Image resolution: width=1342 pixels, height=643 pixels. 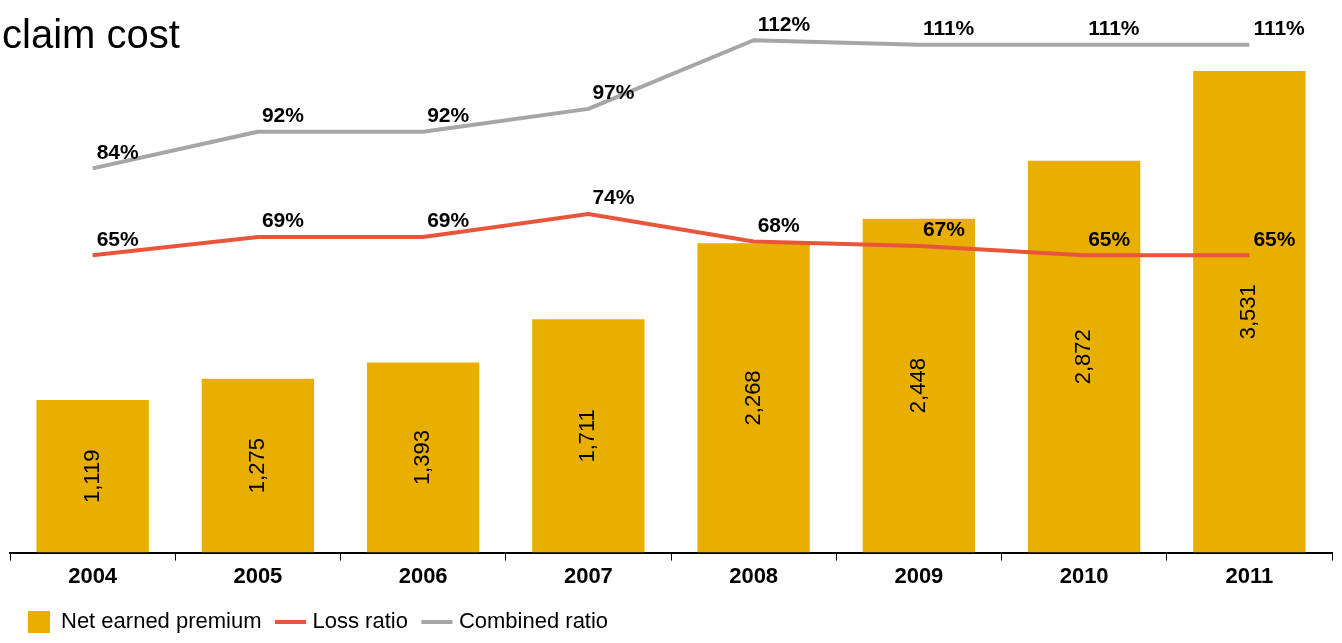 What do you see at coordinates (784, 23) in the screenshot?
I see `data-label: 112%` at bounding box center [784, 23].